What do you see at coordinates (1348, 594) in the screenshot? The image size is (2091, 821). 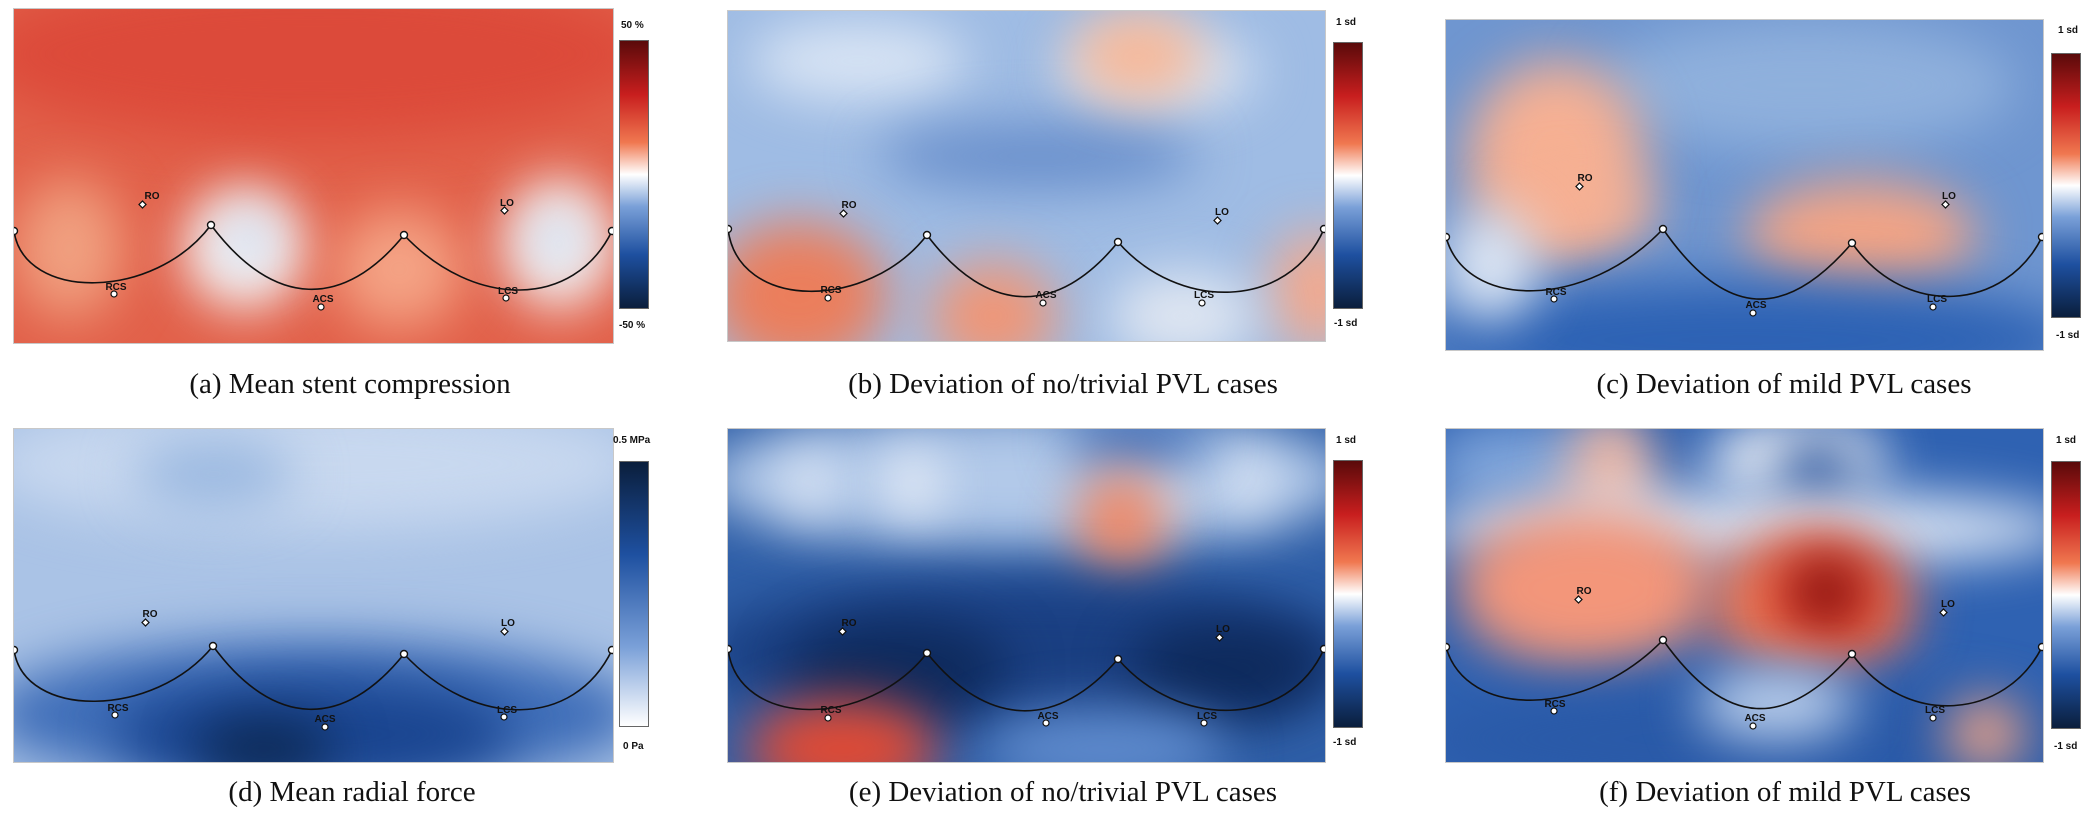 I see `colorbar-e` at bounding box center [1348, 594].